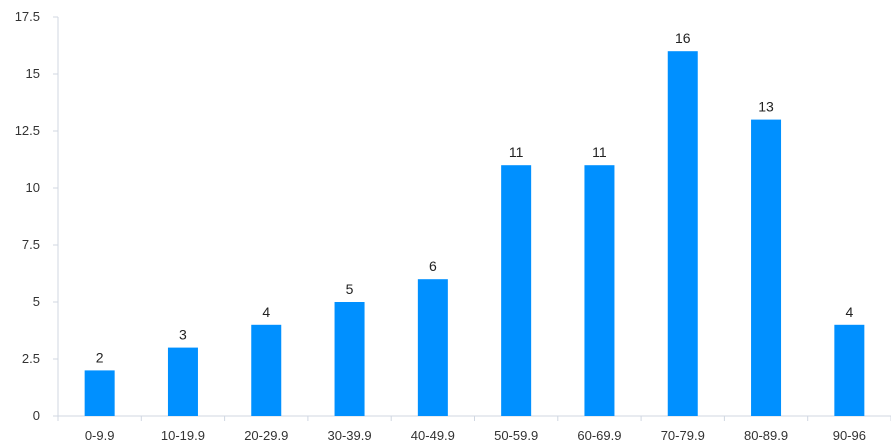 The width and height of the screenshot is (891, 446). I want to click on y-tick-label: 12.5, so click(27, 130).